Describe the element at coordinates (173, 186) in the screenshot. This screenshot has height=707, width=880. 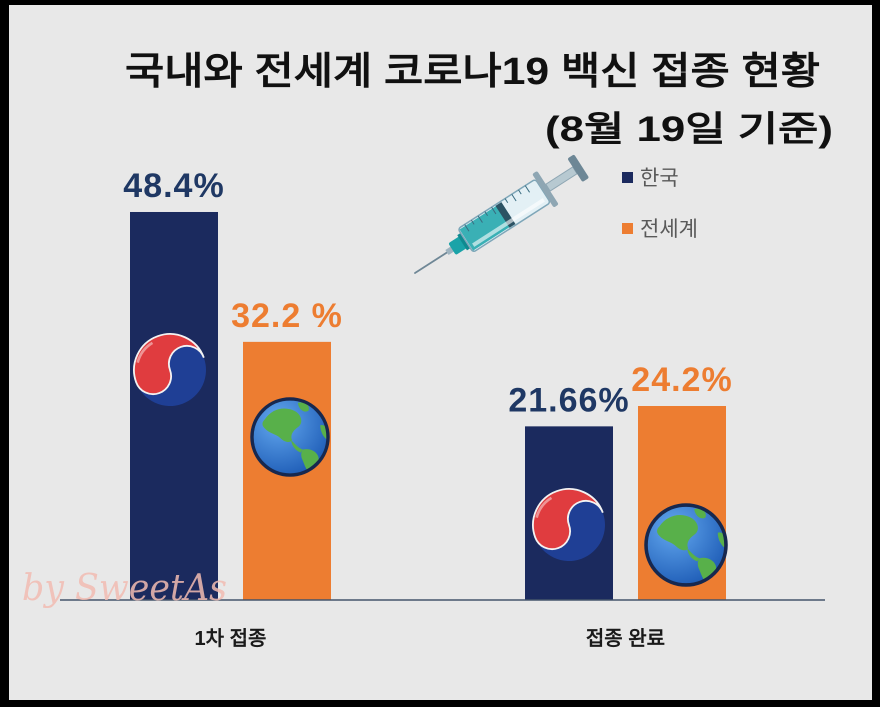
I see `data-label: 48.4%` at that location.